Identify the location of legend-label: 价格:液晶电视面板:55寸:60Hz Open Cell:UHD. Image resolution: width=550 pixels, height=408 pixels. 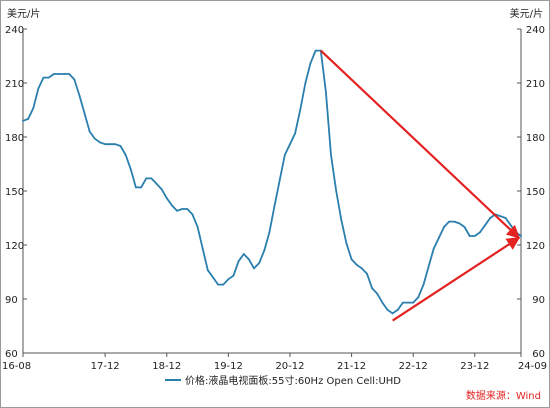
(293, 380).